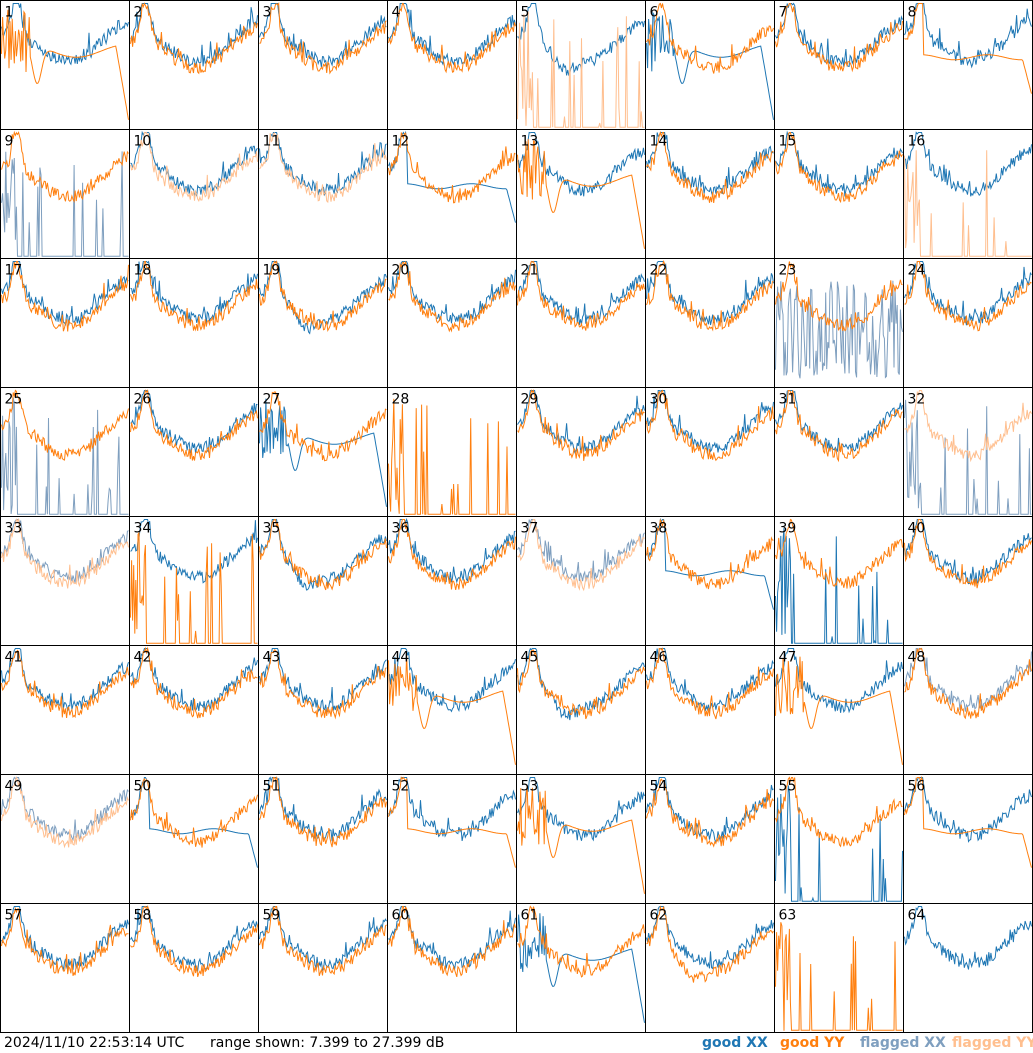 The height and width of the screenshot is (1053, 1033). What do you see at coordinates (912, 13) in the screenshot?
I see `panel-number: 8` at bounding box center [912, 13].